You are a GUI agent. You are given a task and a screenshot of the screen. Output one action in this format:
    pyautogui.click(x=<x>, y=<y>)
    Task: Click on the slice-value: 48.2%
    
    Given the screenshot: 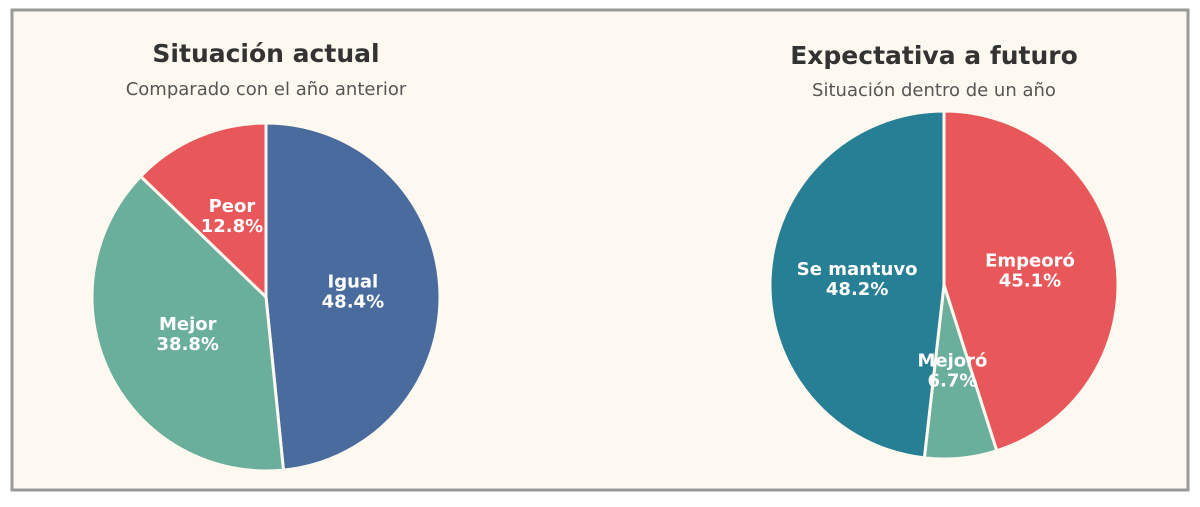 What is the action you would take?
    pyautogui.click(x=857, y=289)
    